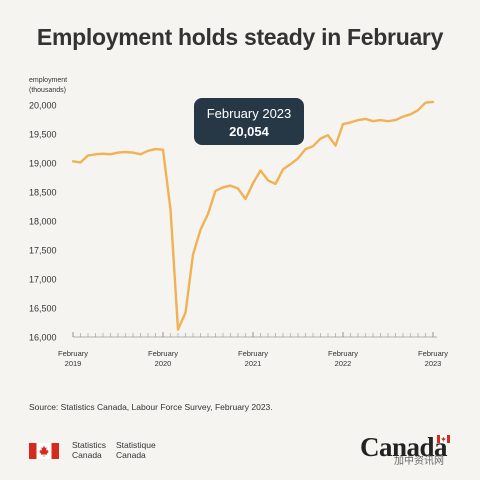 The width and height of the screenshot is (480, 480). What do you see at coordinates (89, 450) in the screenshot?
I see `agency-name-en: Statistics Canada` at bounding box center [89, 450].